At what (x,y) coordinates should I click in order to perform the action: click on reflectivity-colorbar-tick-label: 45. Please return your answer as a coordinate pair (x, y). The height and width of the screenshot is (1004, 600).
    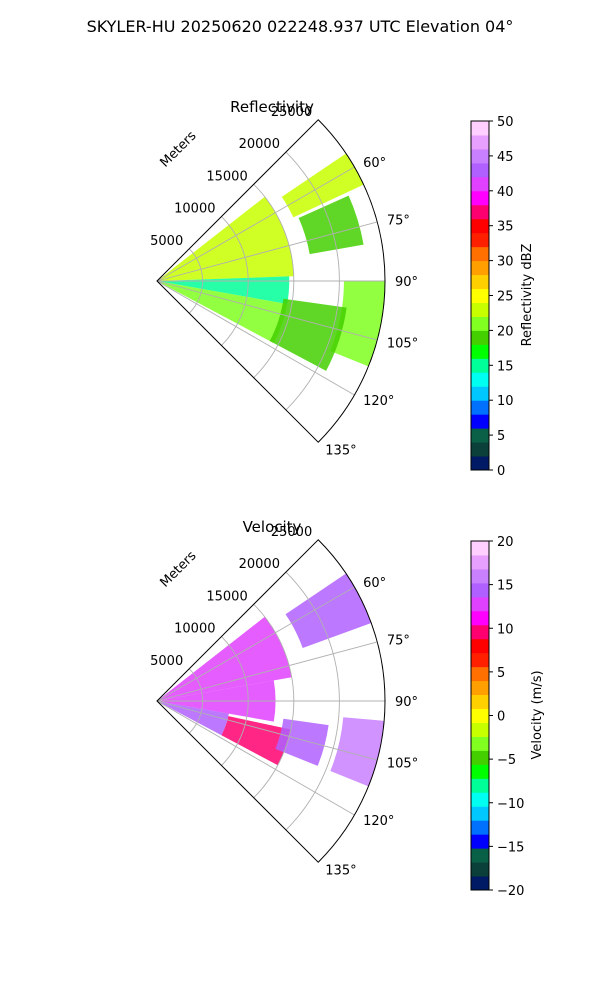
    Looking at the image, I should click on (505, 157).